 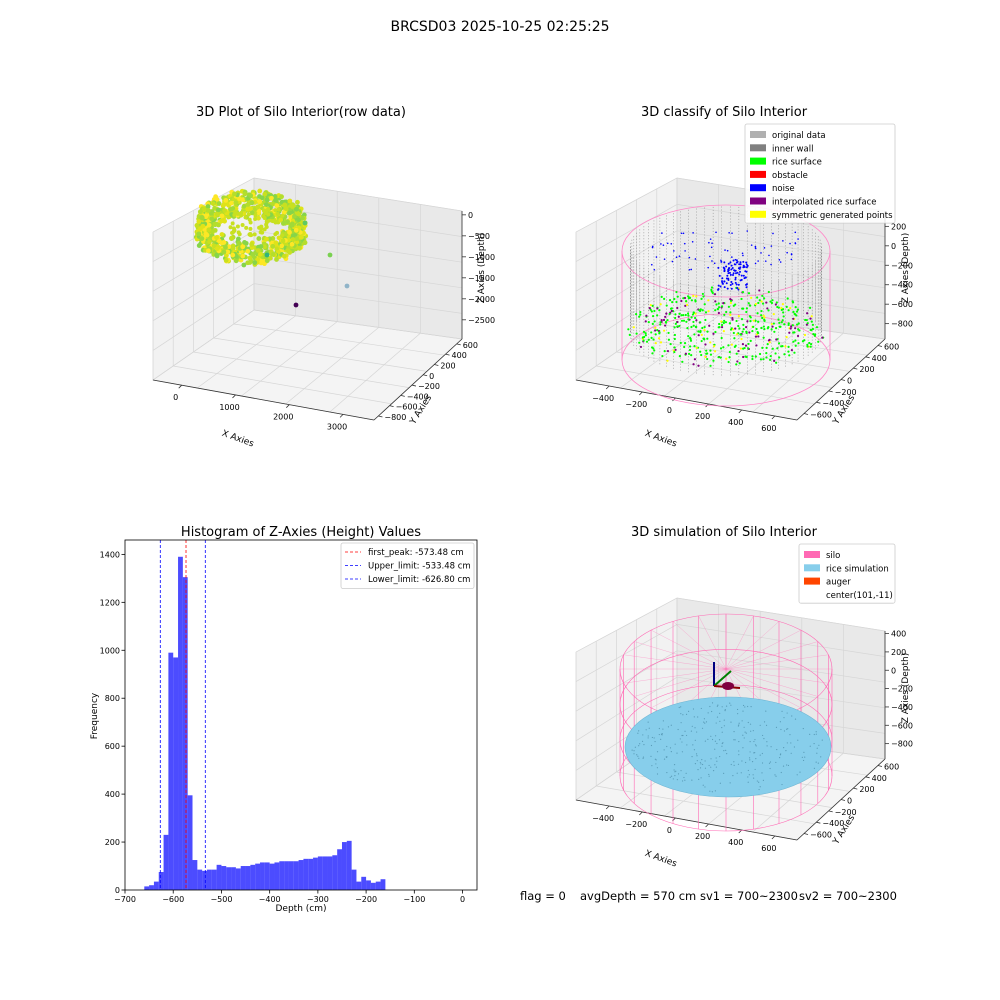 What do you see at coordinates (669, 410) in the screenshot?
I see `x-tick-label: 0` at bounding box center [669, 410].